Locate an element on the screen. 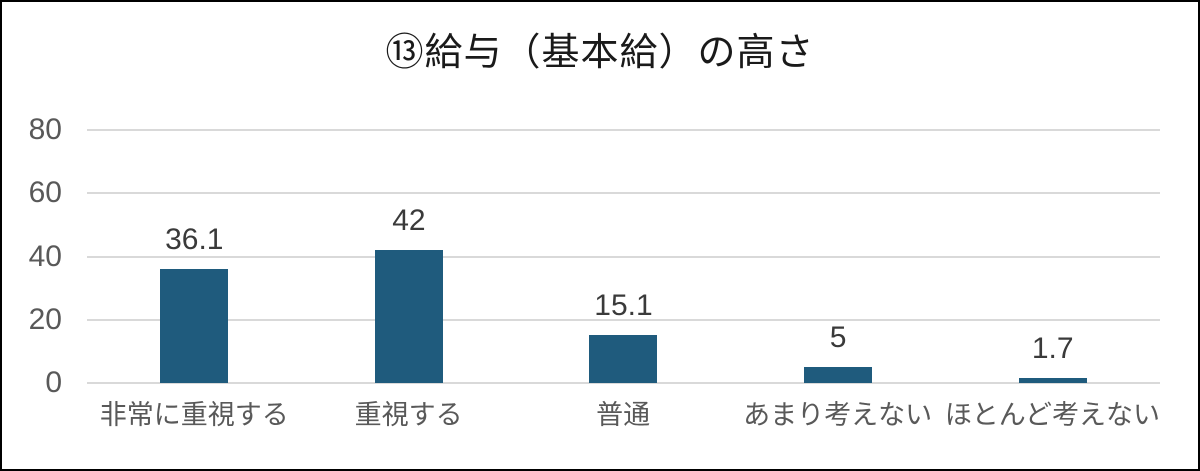 The height and width of the screenshot is (471, 1200). bar-slot-5: 1.7 is located at coordinates (1052, 256).